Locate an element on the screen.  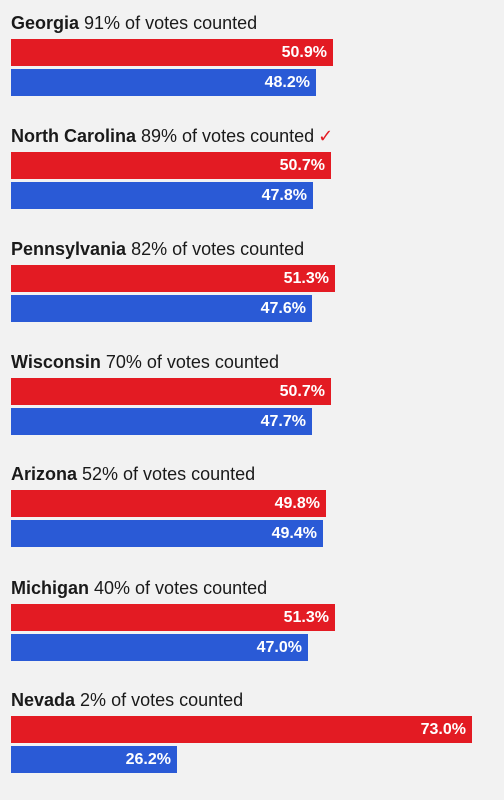
state-title: Wisconsin 70% of votes counted is located at coordinates (251, 362).